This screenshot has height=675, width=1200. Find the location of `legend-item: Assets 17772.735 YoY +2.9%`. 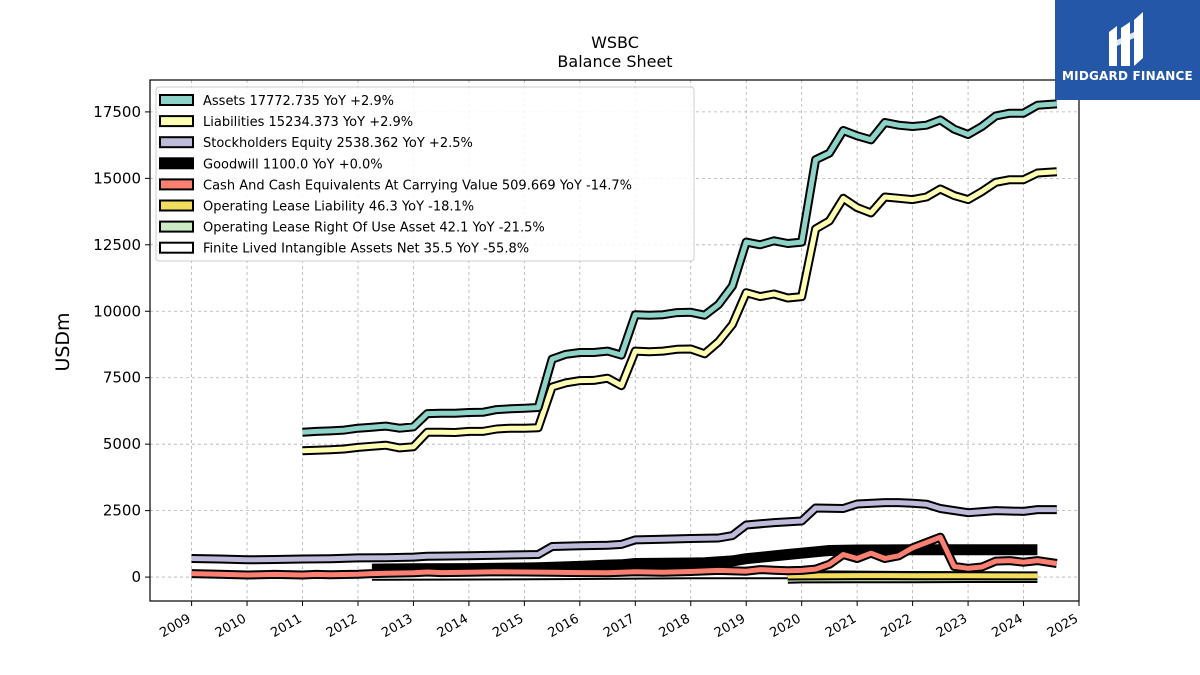

legend-item: Assets 17772.735 YoY +2.9% is located at coordinates (276, 101).